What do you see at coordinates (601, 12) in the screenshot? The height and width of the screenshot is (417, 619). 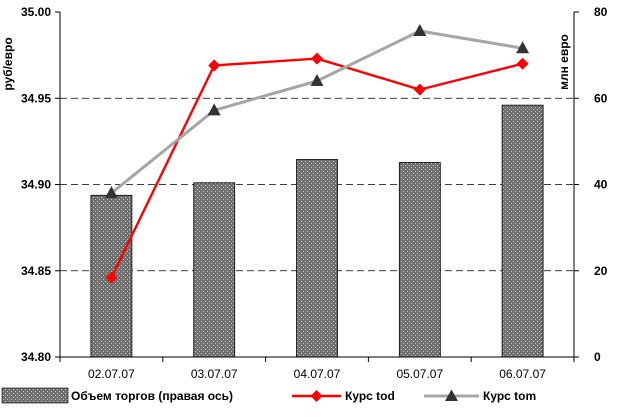 I see `y-right-tick-label: 80` at bounding box center [601, 12].